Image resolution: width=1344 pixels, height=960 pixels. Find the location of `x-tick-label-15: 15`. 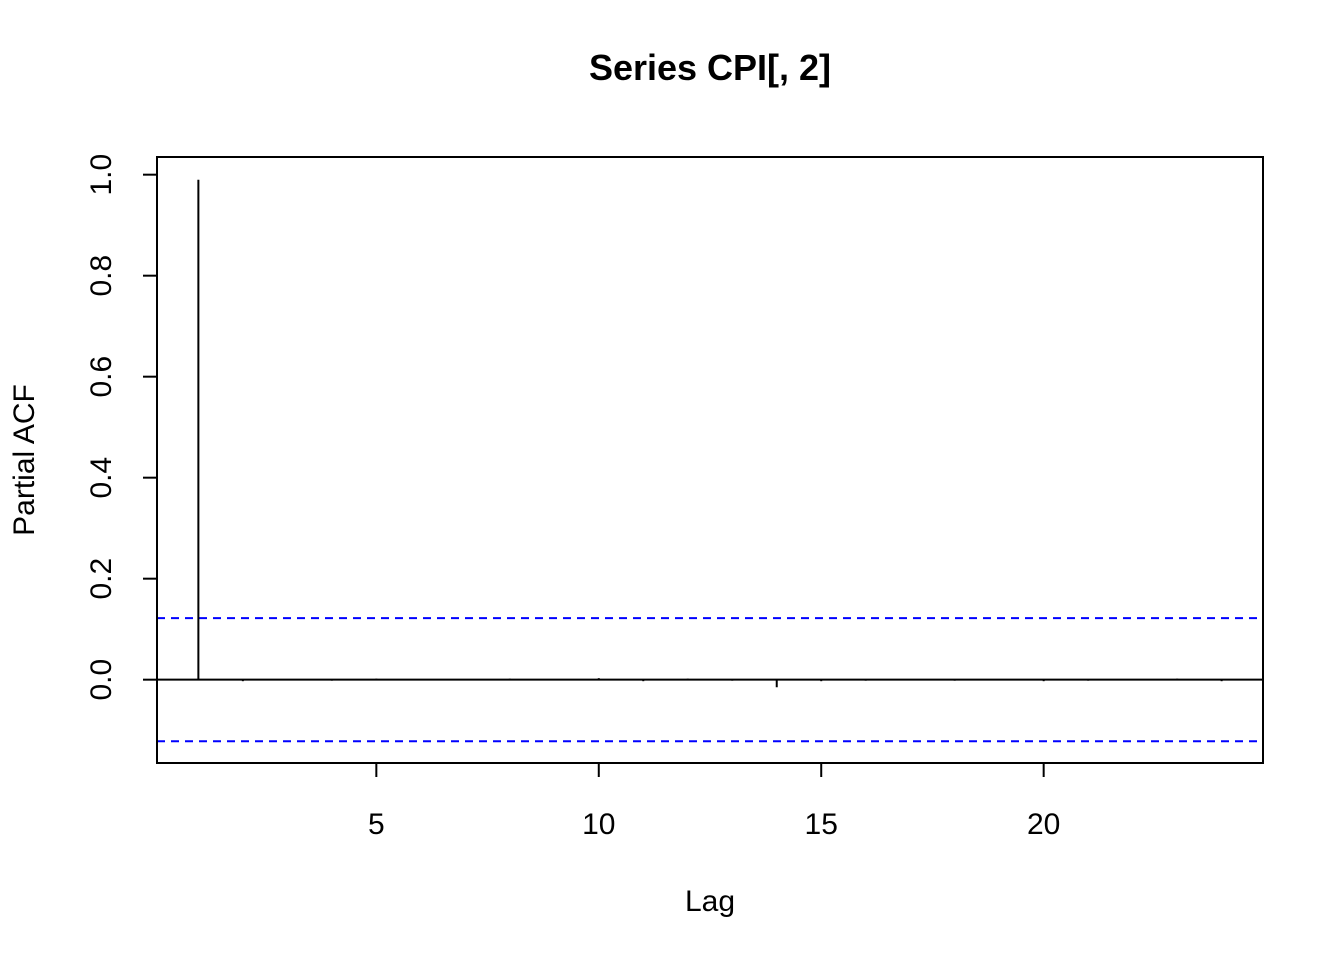

x-tick-label-15: 15 is located at coordinates (821, 824).